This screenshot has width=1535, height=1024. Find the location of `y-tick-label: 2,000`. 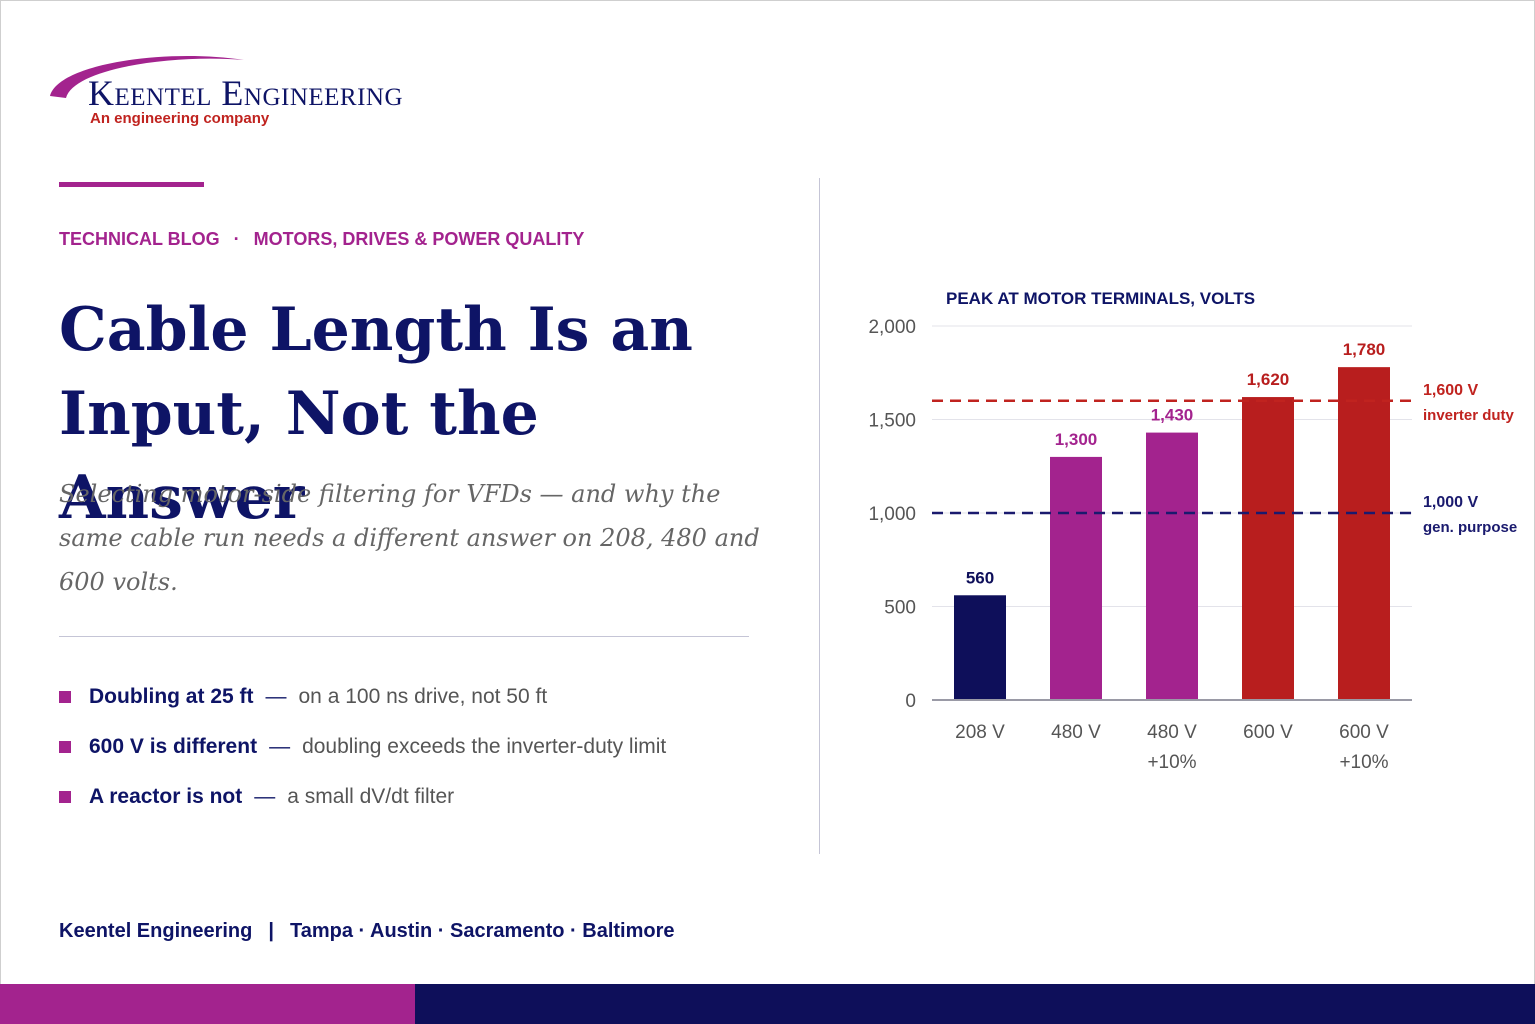

y-tick-label: 2,000 is located at coordinates (892, 327).